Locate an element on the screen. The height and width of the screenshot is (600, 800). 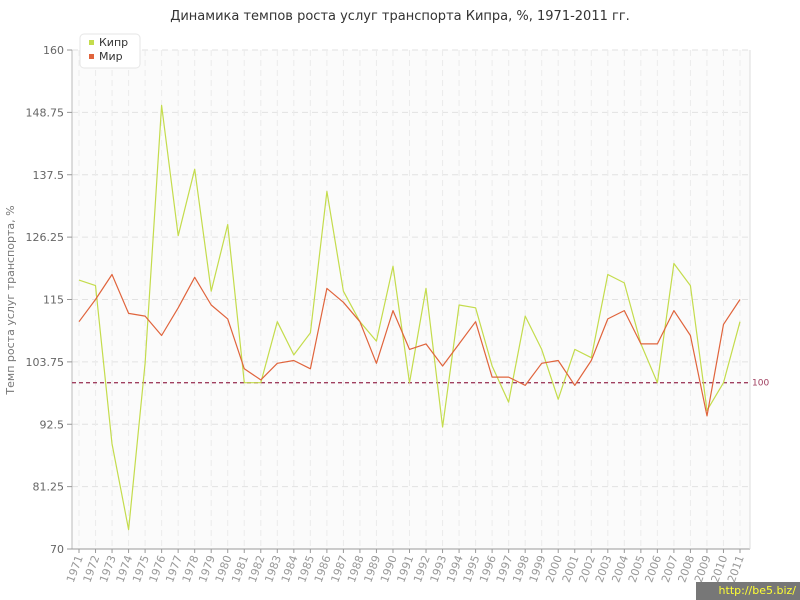
y-axis-ticks: 70 81.25 92.5 103.75 115 126.25 137.5 148.75 160 is located at coordinates (49, 300).